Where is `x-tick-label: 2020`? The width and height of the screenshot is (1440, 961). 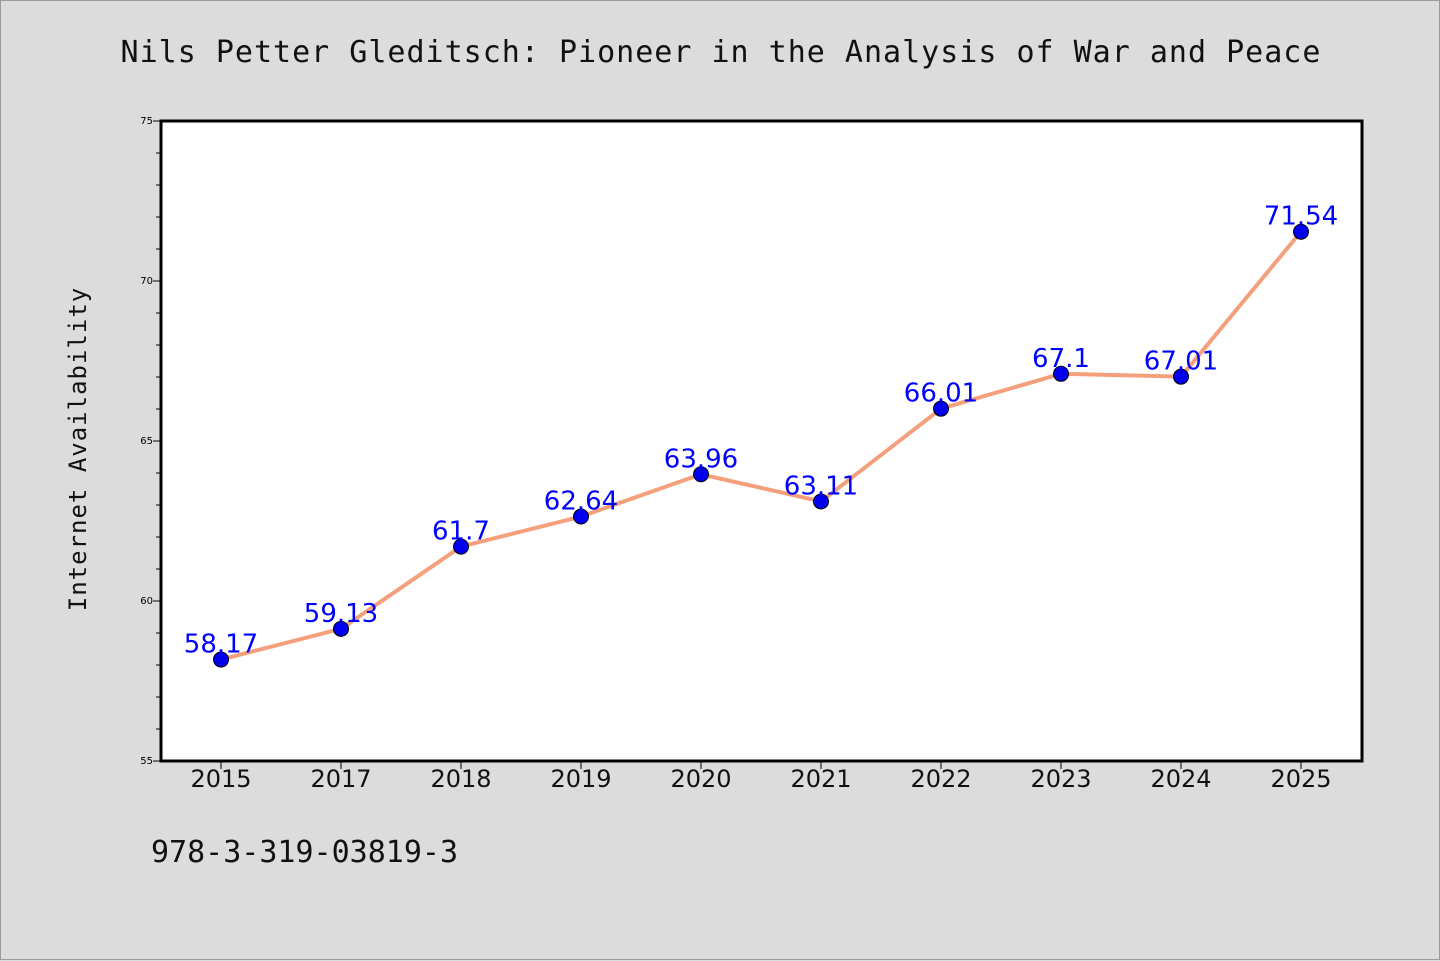
x-tick-label: 2020 is located at coordinates (700, 779).